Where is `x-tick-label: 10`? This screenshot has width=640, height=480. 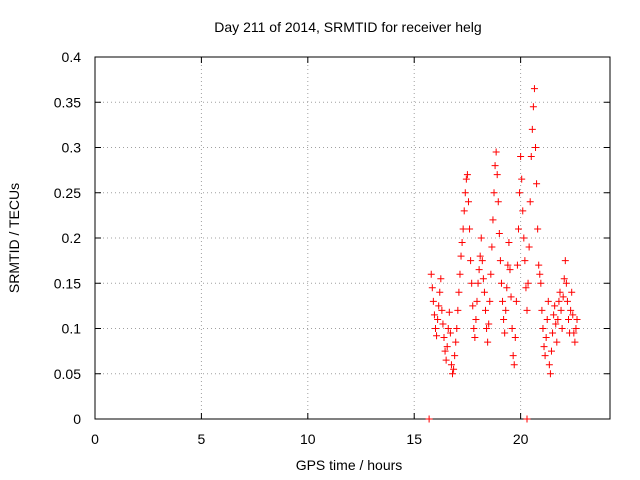 x-tick-label: 10 is located at coordinates (308, 439).